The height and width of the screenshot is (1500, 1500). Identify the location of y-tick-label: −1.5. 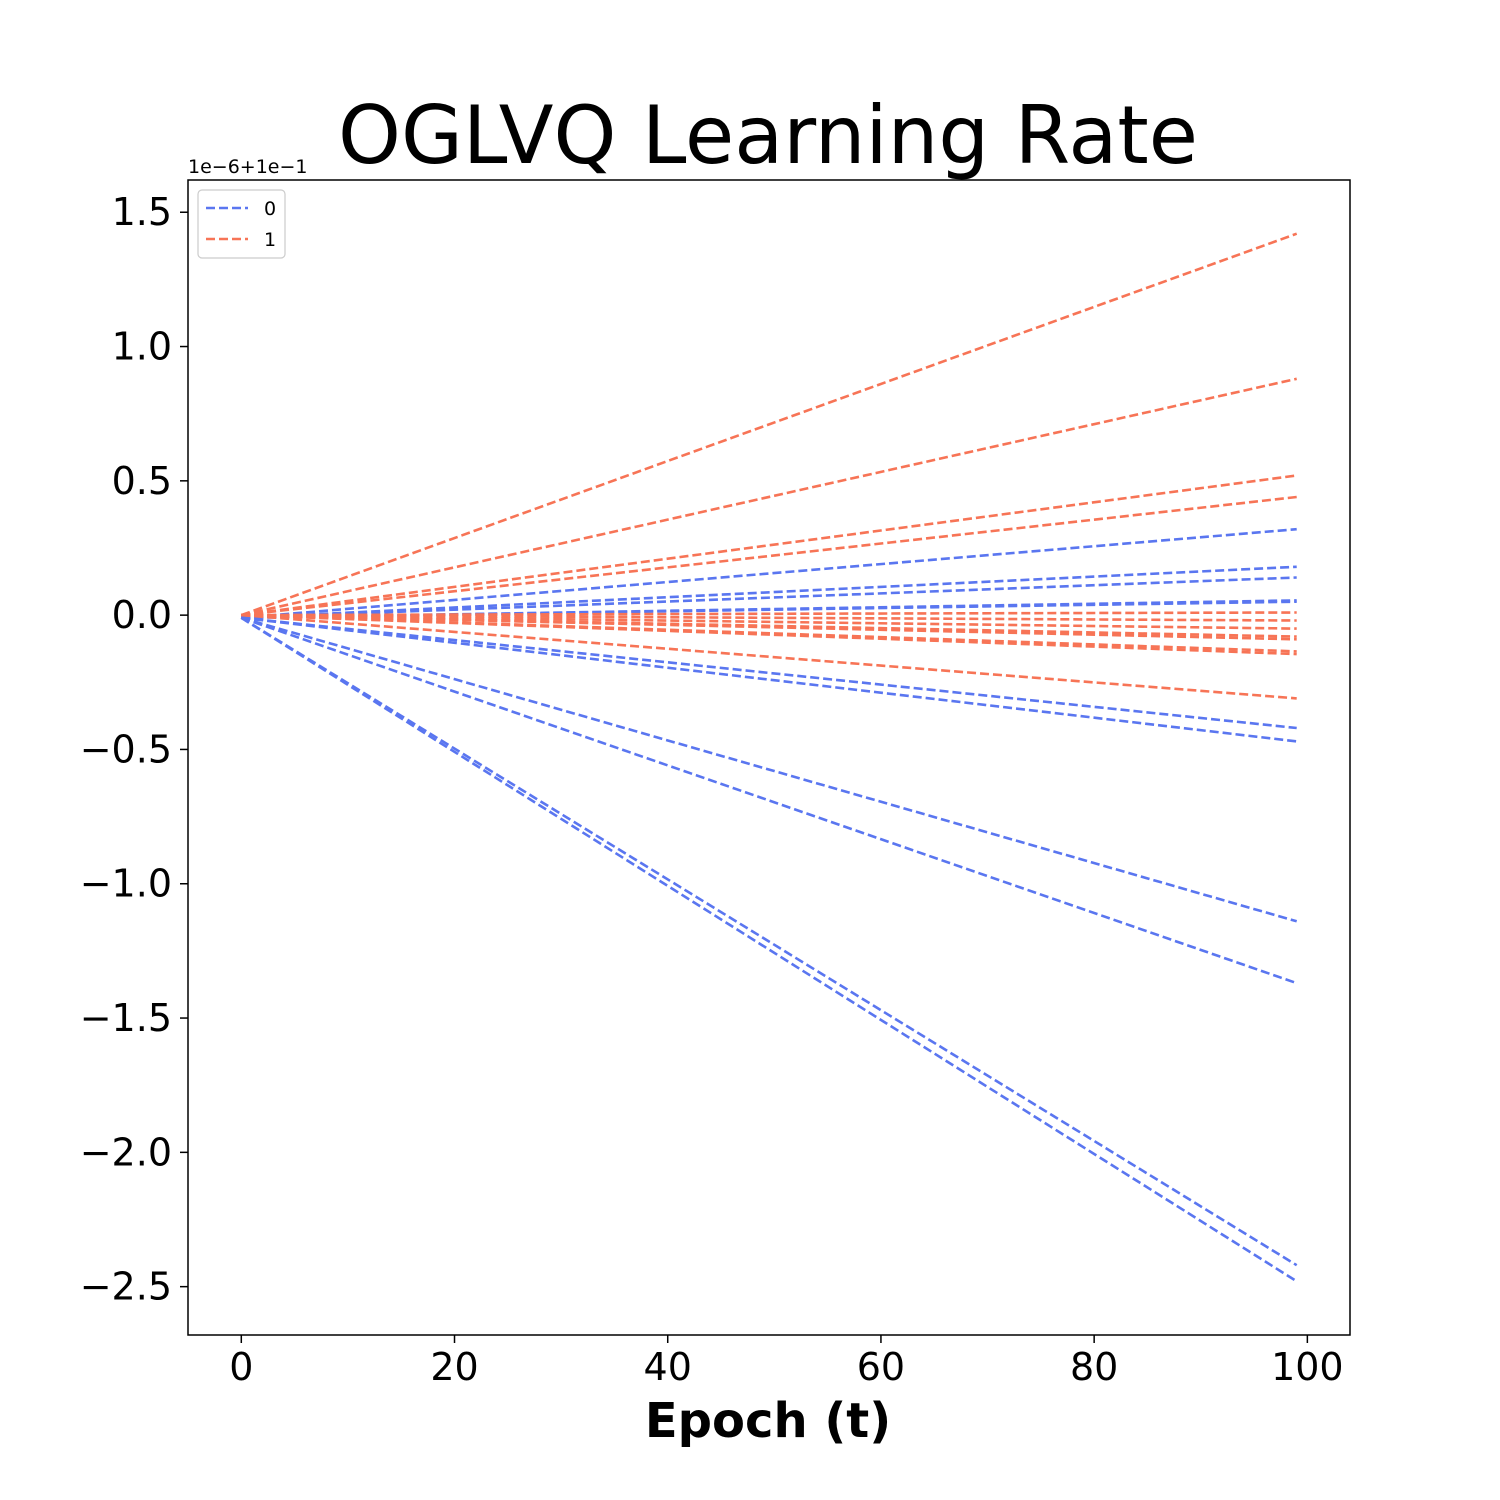
(126, 1018).